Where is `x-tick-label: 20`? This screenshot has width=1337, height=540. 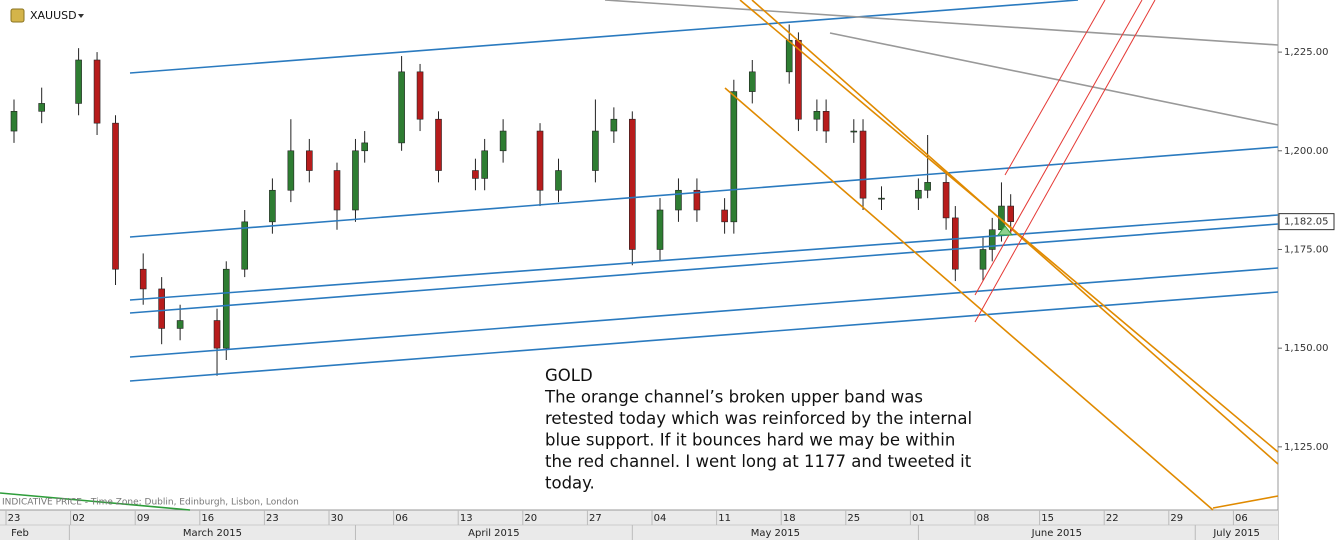
x-tick-label: 20 is located at coordinates (530, 518).